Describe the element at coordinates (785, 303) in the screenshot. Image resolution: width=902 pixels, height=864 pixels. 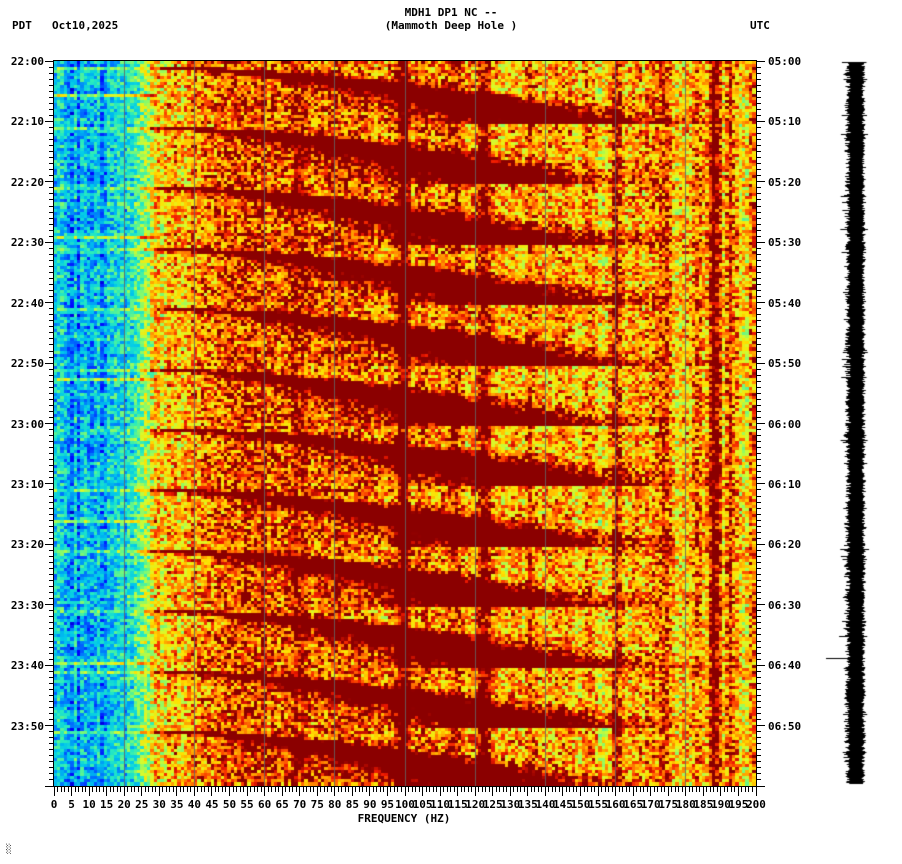
I see `time-label-utc-0540: 05:40` at that location.